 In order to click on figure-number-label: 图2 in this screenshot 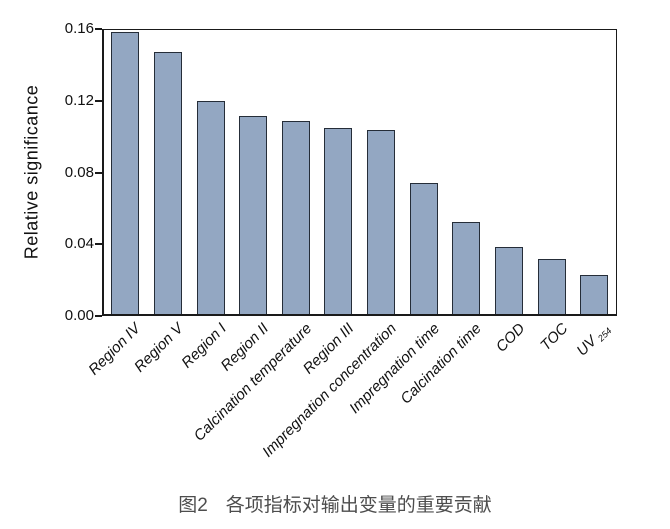, I will do `click(193, 505)`.